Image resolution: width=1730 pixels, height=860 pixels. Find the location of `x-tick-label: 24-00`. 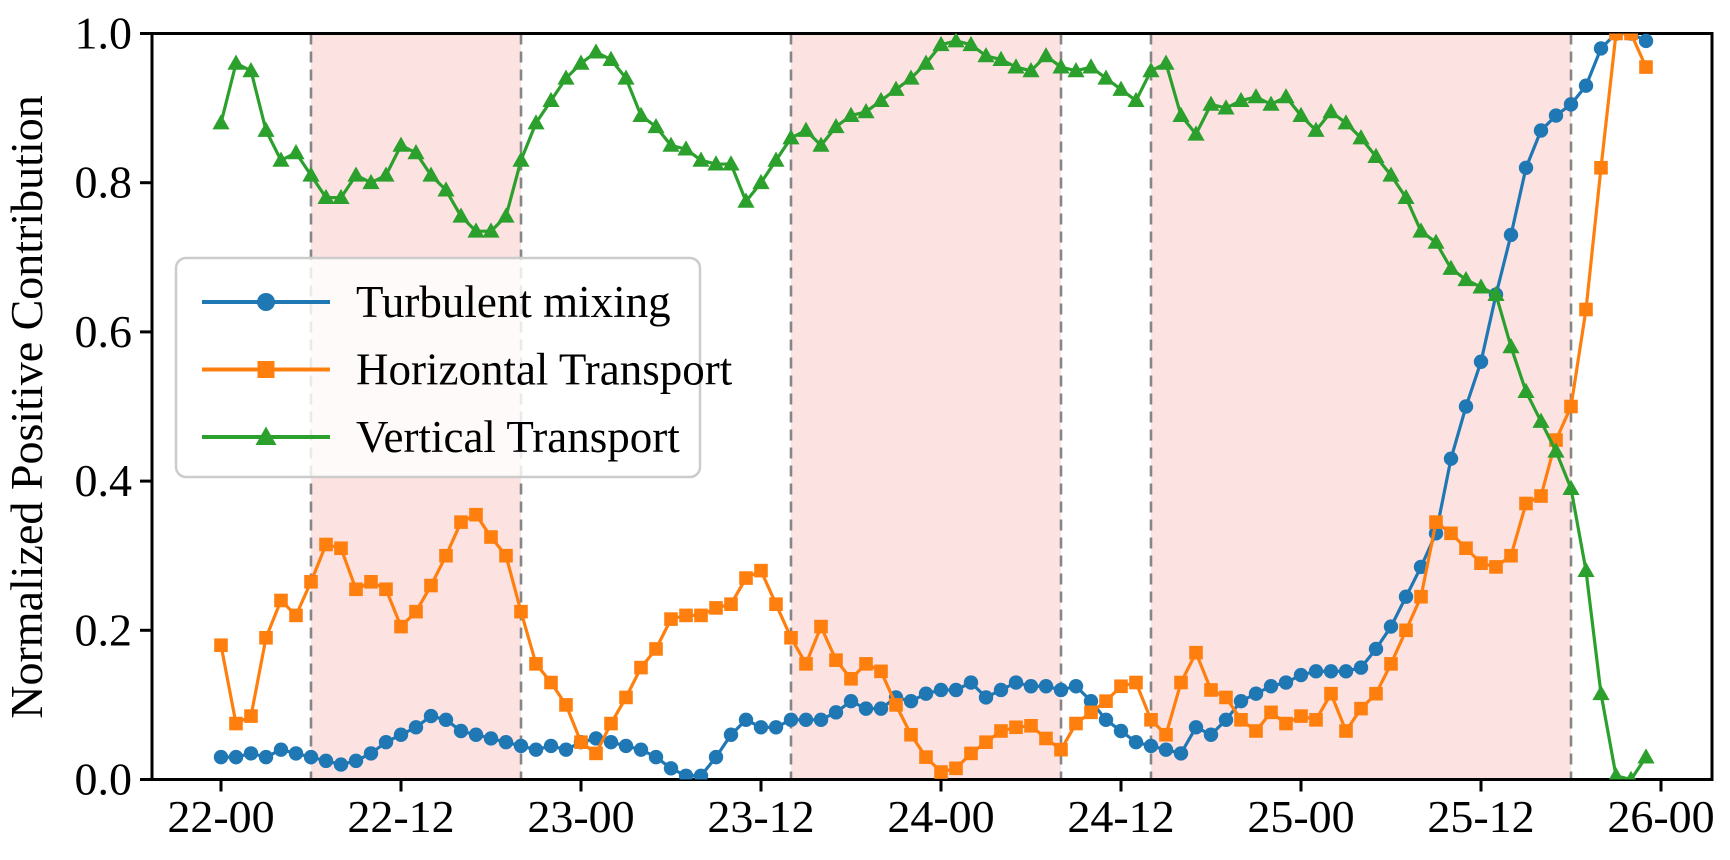

x-tick-label: 24-00 is located at coordinates (940, 816).